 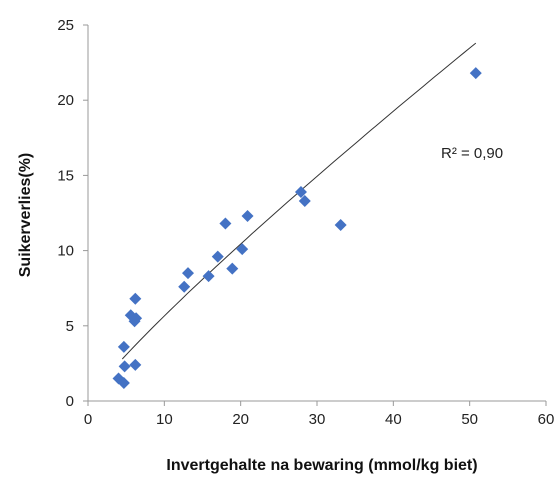 What do you see at coordinates (321, 465) in the screenshot?
I see `x-axis-title: Invertgehalte na bewaring (mmol/kg biet)` at bounding box center [321, 465].